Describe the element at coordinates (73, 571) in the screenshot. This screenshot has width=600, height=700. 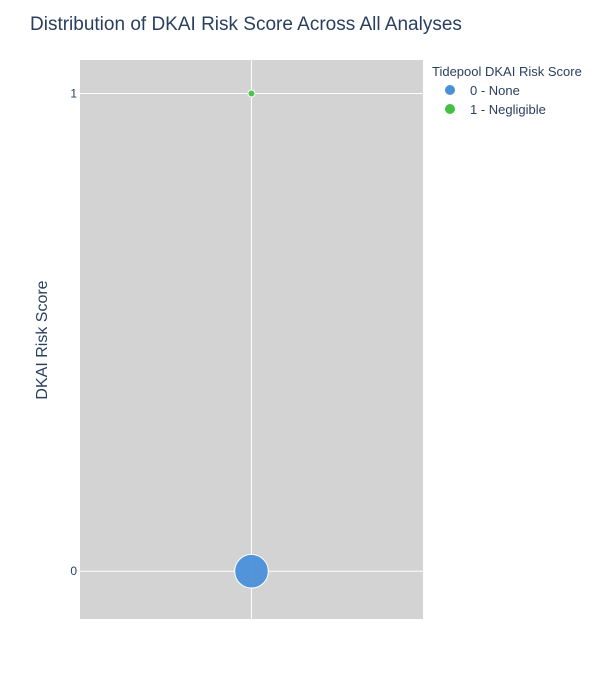
I see `y-tick-label: 0` at that location.